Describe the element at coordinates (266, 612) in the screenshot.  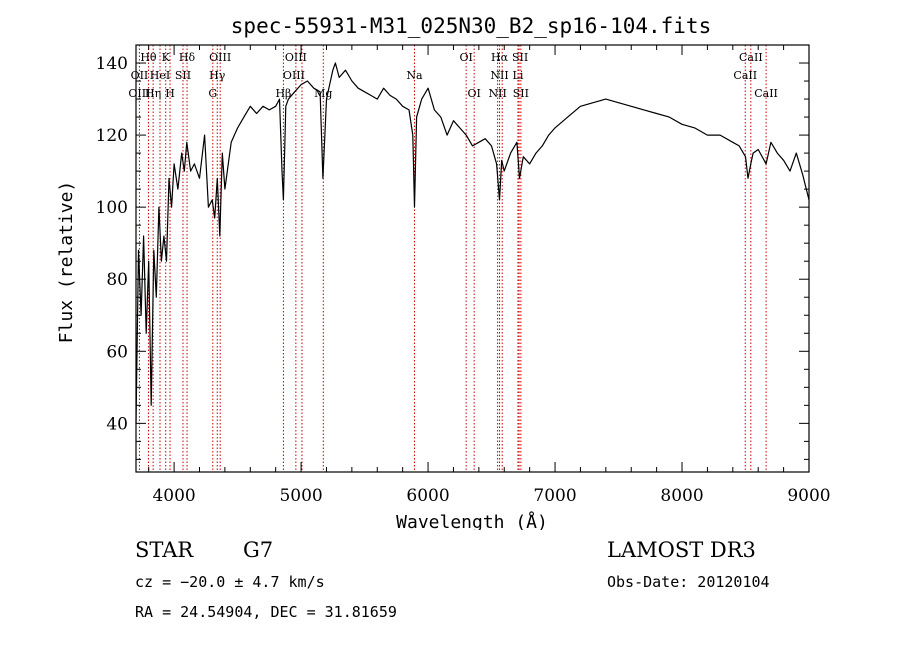
I see `ra-dec: RA = 24.54904, DEC = 31.81659` at that location.